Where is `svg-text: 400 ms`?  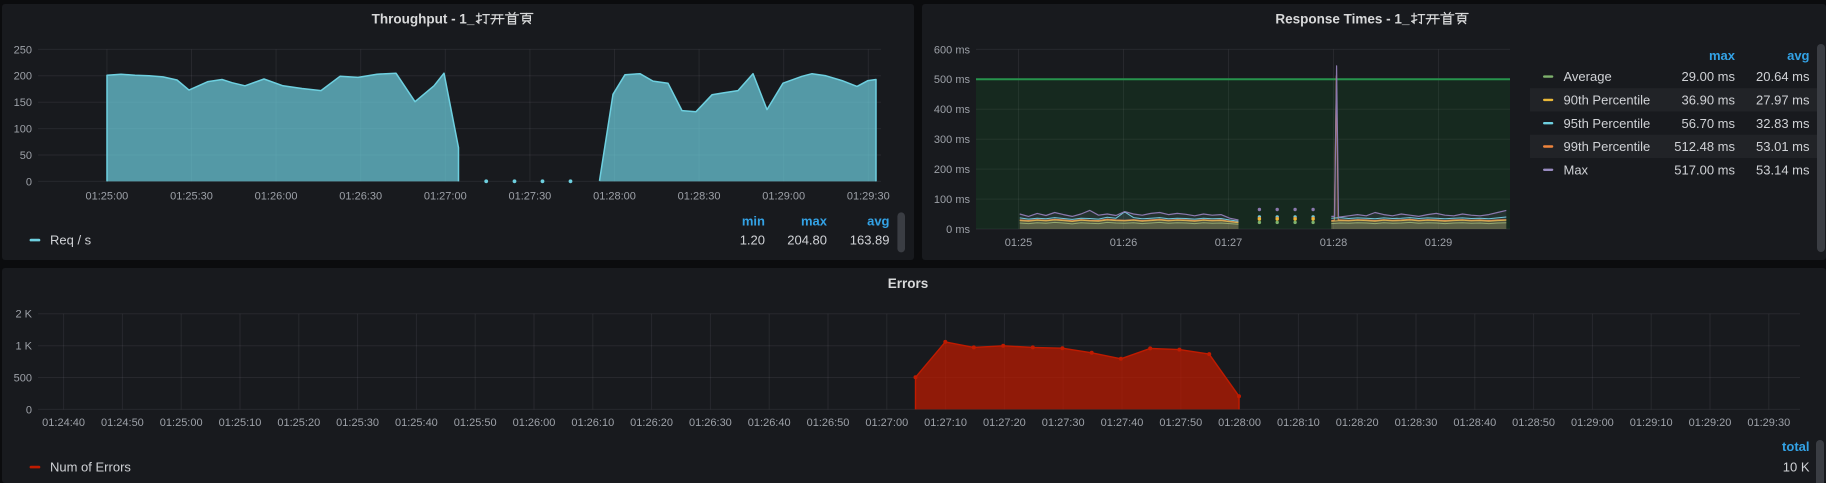 svg-text: 400 ms is located at coordinates (952, 110).